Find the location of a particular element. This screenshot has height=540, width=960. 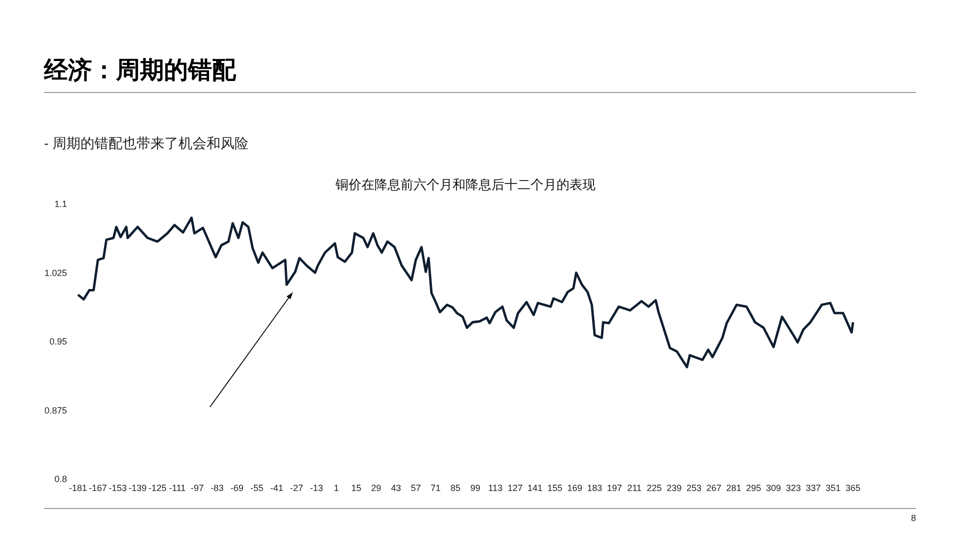

x-tick-label: -83 is located at coordinates (217, 488).